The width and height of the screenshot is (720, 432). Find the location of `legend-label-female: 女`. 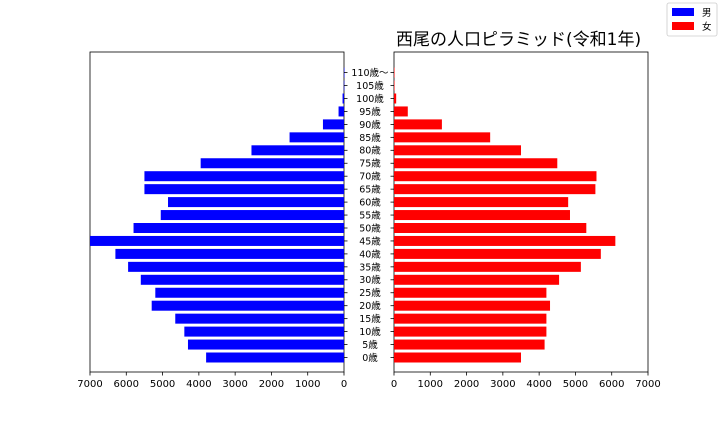

legend-label-female: 女 is located at coordinates (707, 27).